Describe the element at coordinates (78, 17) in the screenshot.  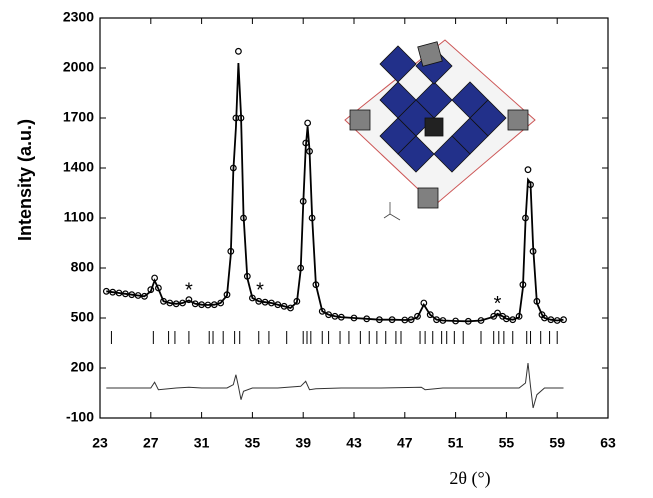
I see `y-tick-label: 2300` at that location.